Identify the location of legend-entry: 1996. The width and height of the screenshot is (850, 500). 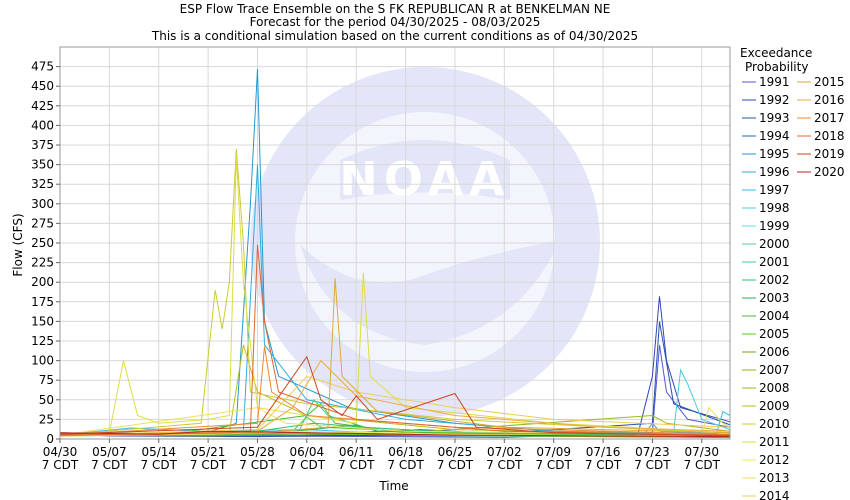
(774, 172).